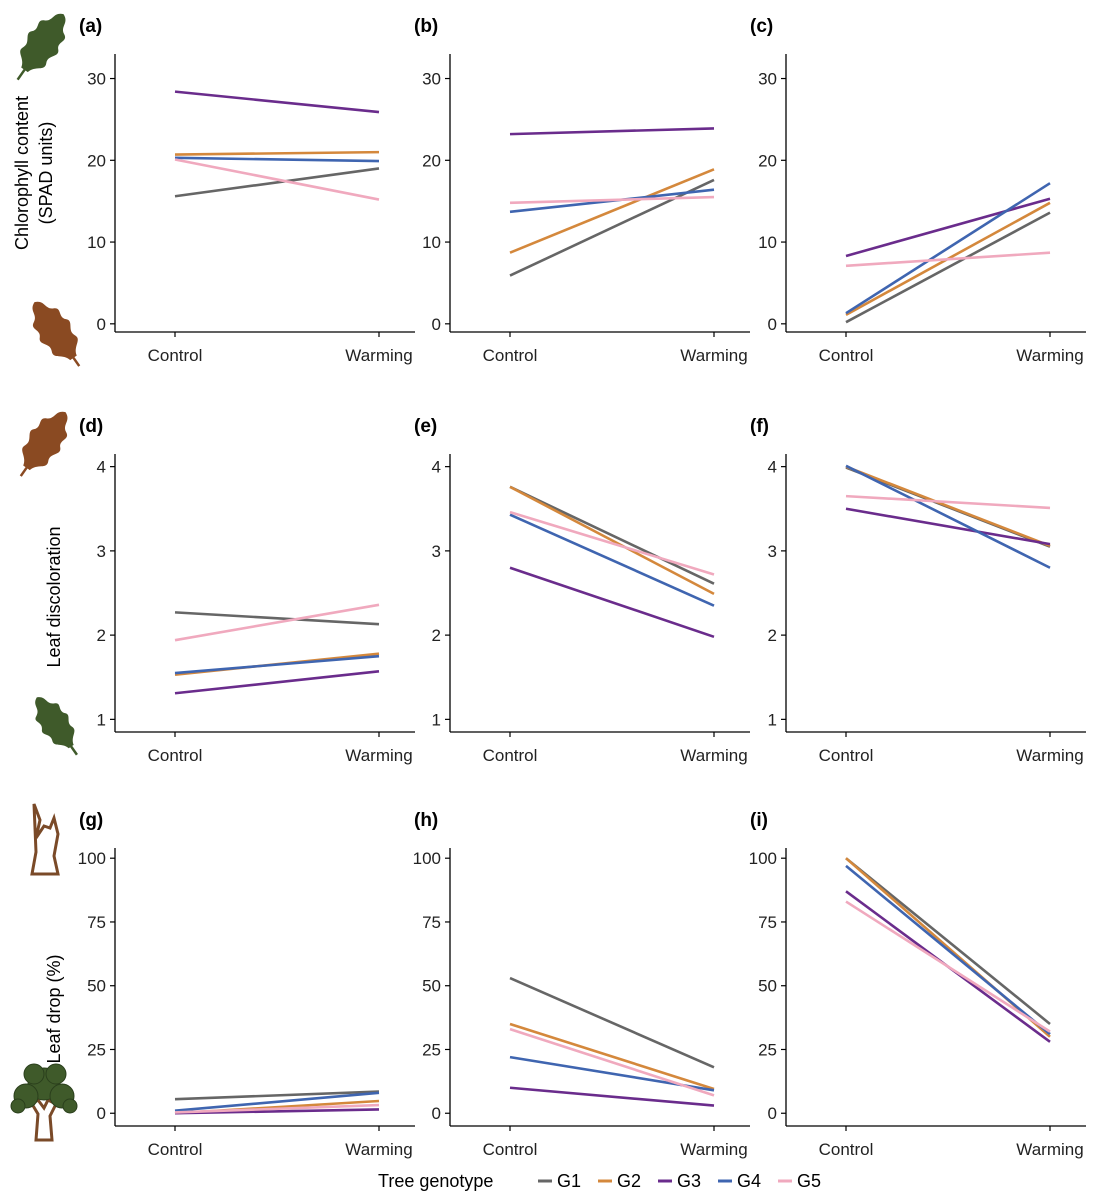 This screenshot has width=1094, height=1196. Describe the element at coordinates (90, 26) in the screenshot. I see `panel-label: (a)` at that location.